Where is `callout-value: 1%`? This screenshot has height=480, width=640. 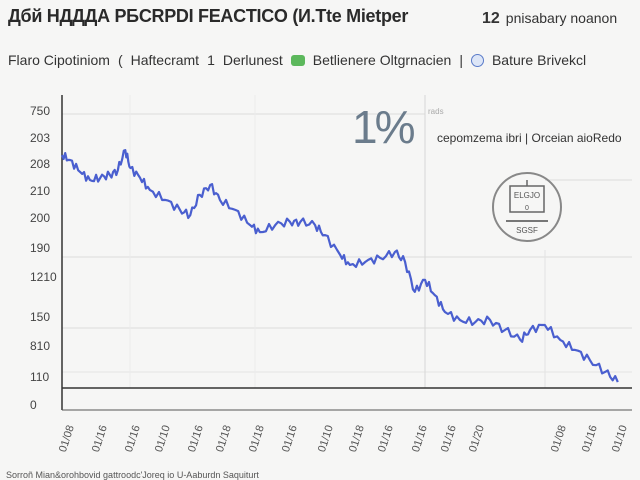 callout-value: 1% is located at coordinates (384, 127).